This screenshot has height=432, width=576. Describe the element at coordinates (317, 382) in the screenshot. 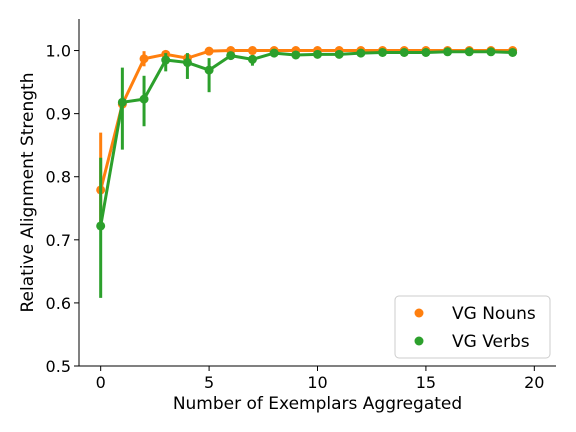

I see `x-tick-label: 10` at that location.